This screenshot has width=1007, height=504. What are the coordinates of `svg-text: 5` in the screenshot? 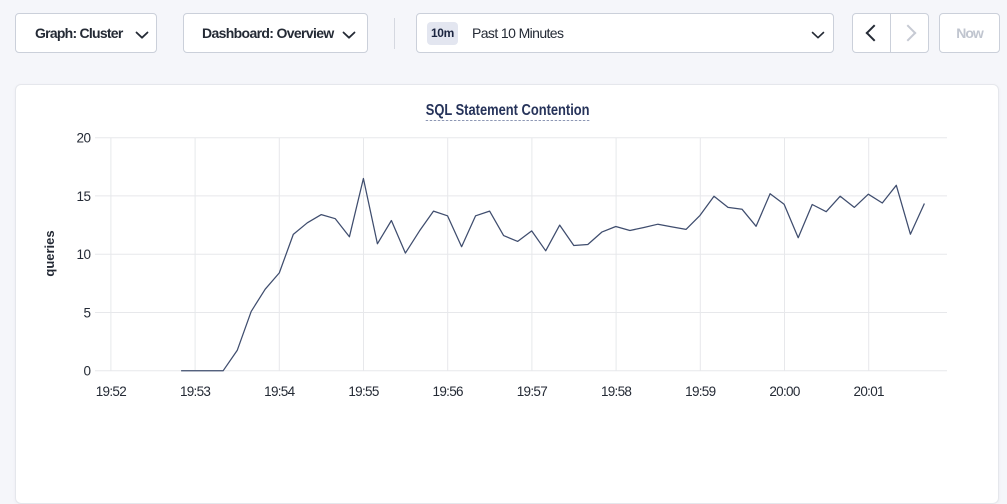 It's located at (86, 312).